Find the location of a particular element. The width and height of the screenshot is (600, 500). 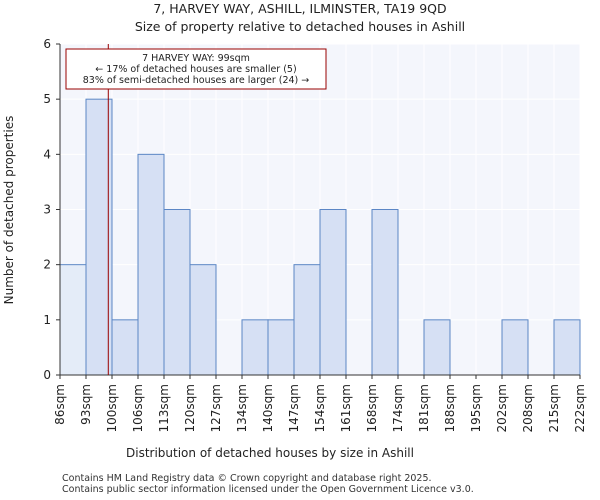

x-tick-label: 208sqm is located at coordinates (528, 408).